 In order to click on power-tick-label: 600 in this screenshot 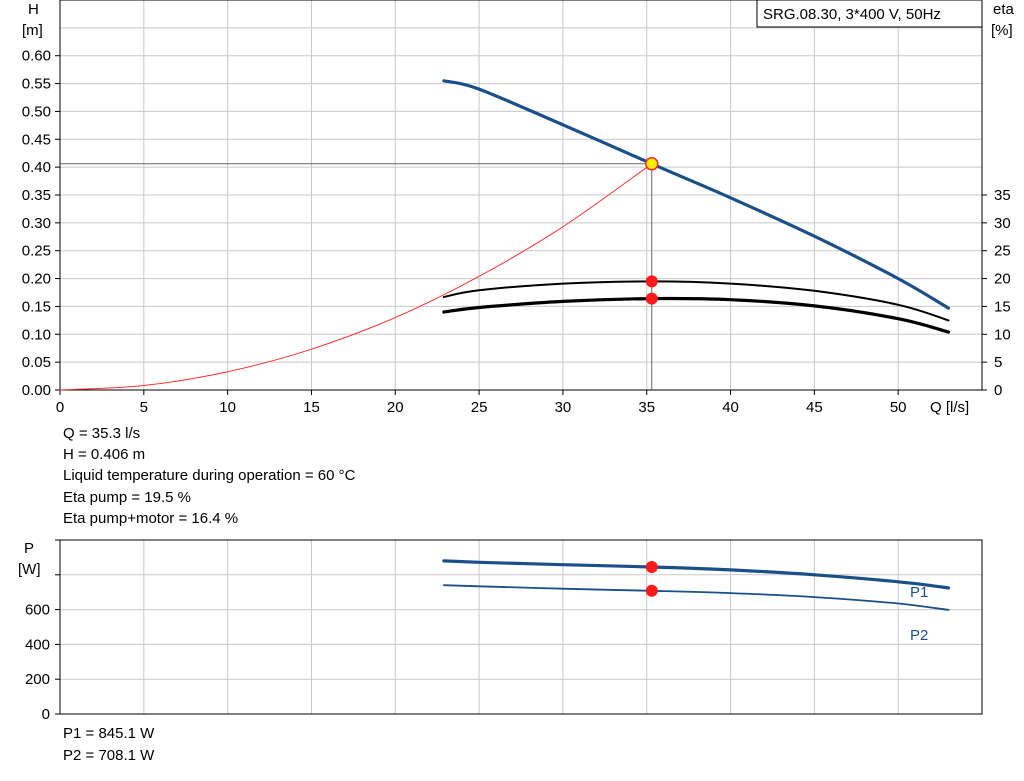, I will do `click(37, 610)`.